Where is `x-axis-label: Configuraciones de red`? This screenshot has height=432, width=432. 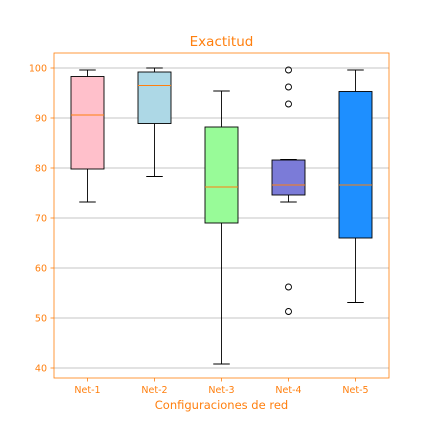 x-axis-label: Configuraciones de red is located at coordinates (221, 405).